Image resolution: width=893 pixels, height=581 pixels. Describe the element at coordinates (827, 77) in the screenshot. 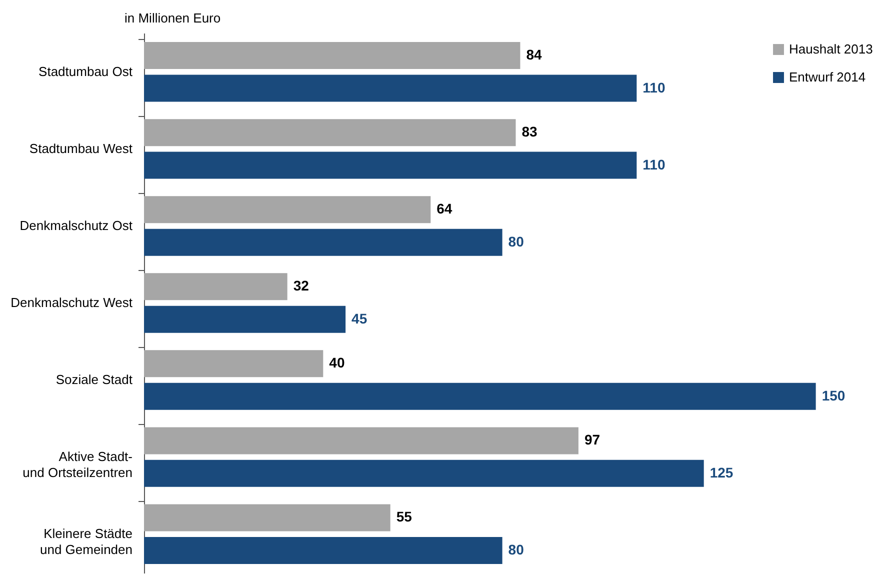

I see `legend-label: Entwurf 2014` at that location.